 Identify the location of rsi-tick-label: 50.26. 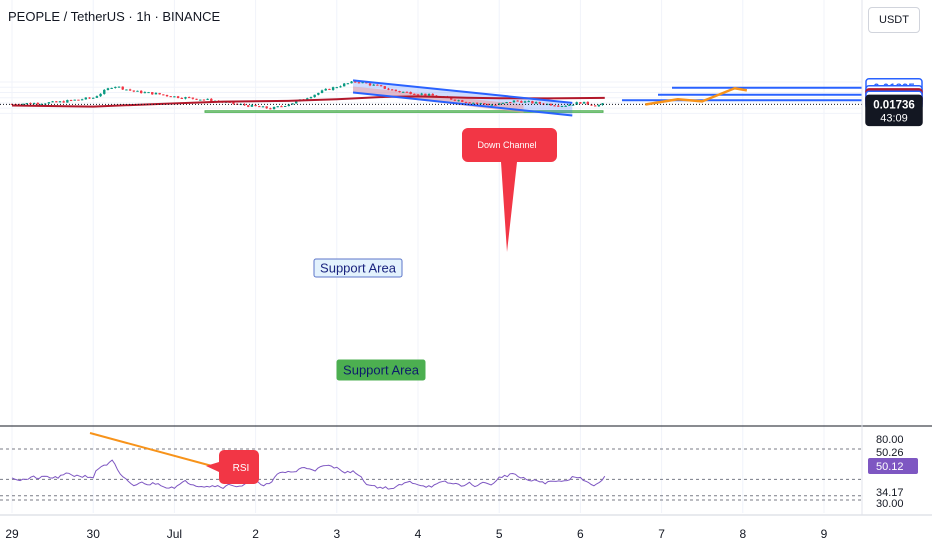
(890, 453).